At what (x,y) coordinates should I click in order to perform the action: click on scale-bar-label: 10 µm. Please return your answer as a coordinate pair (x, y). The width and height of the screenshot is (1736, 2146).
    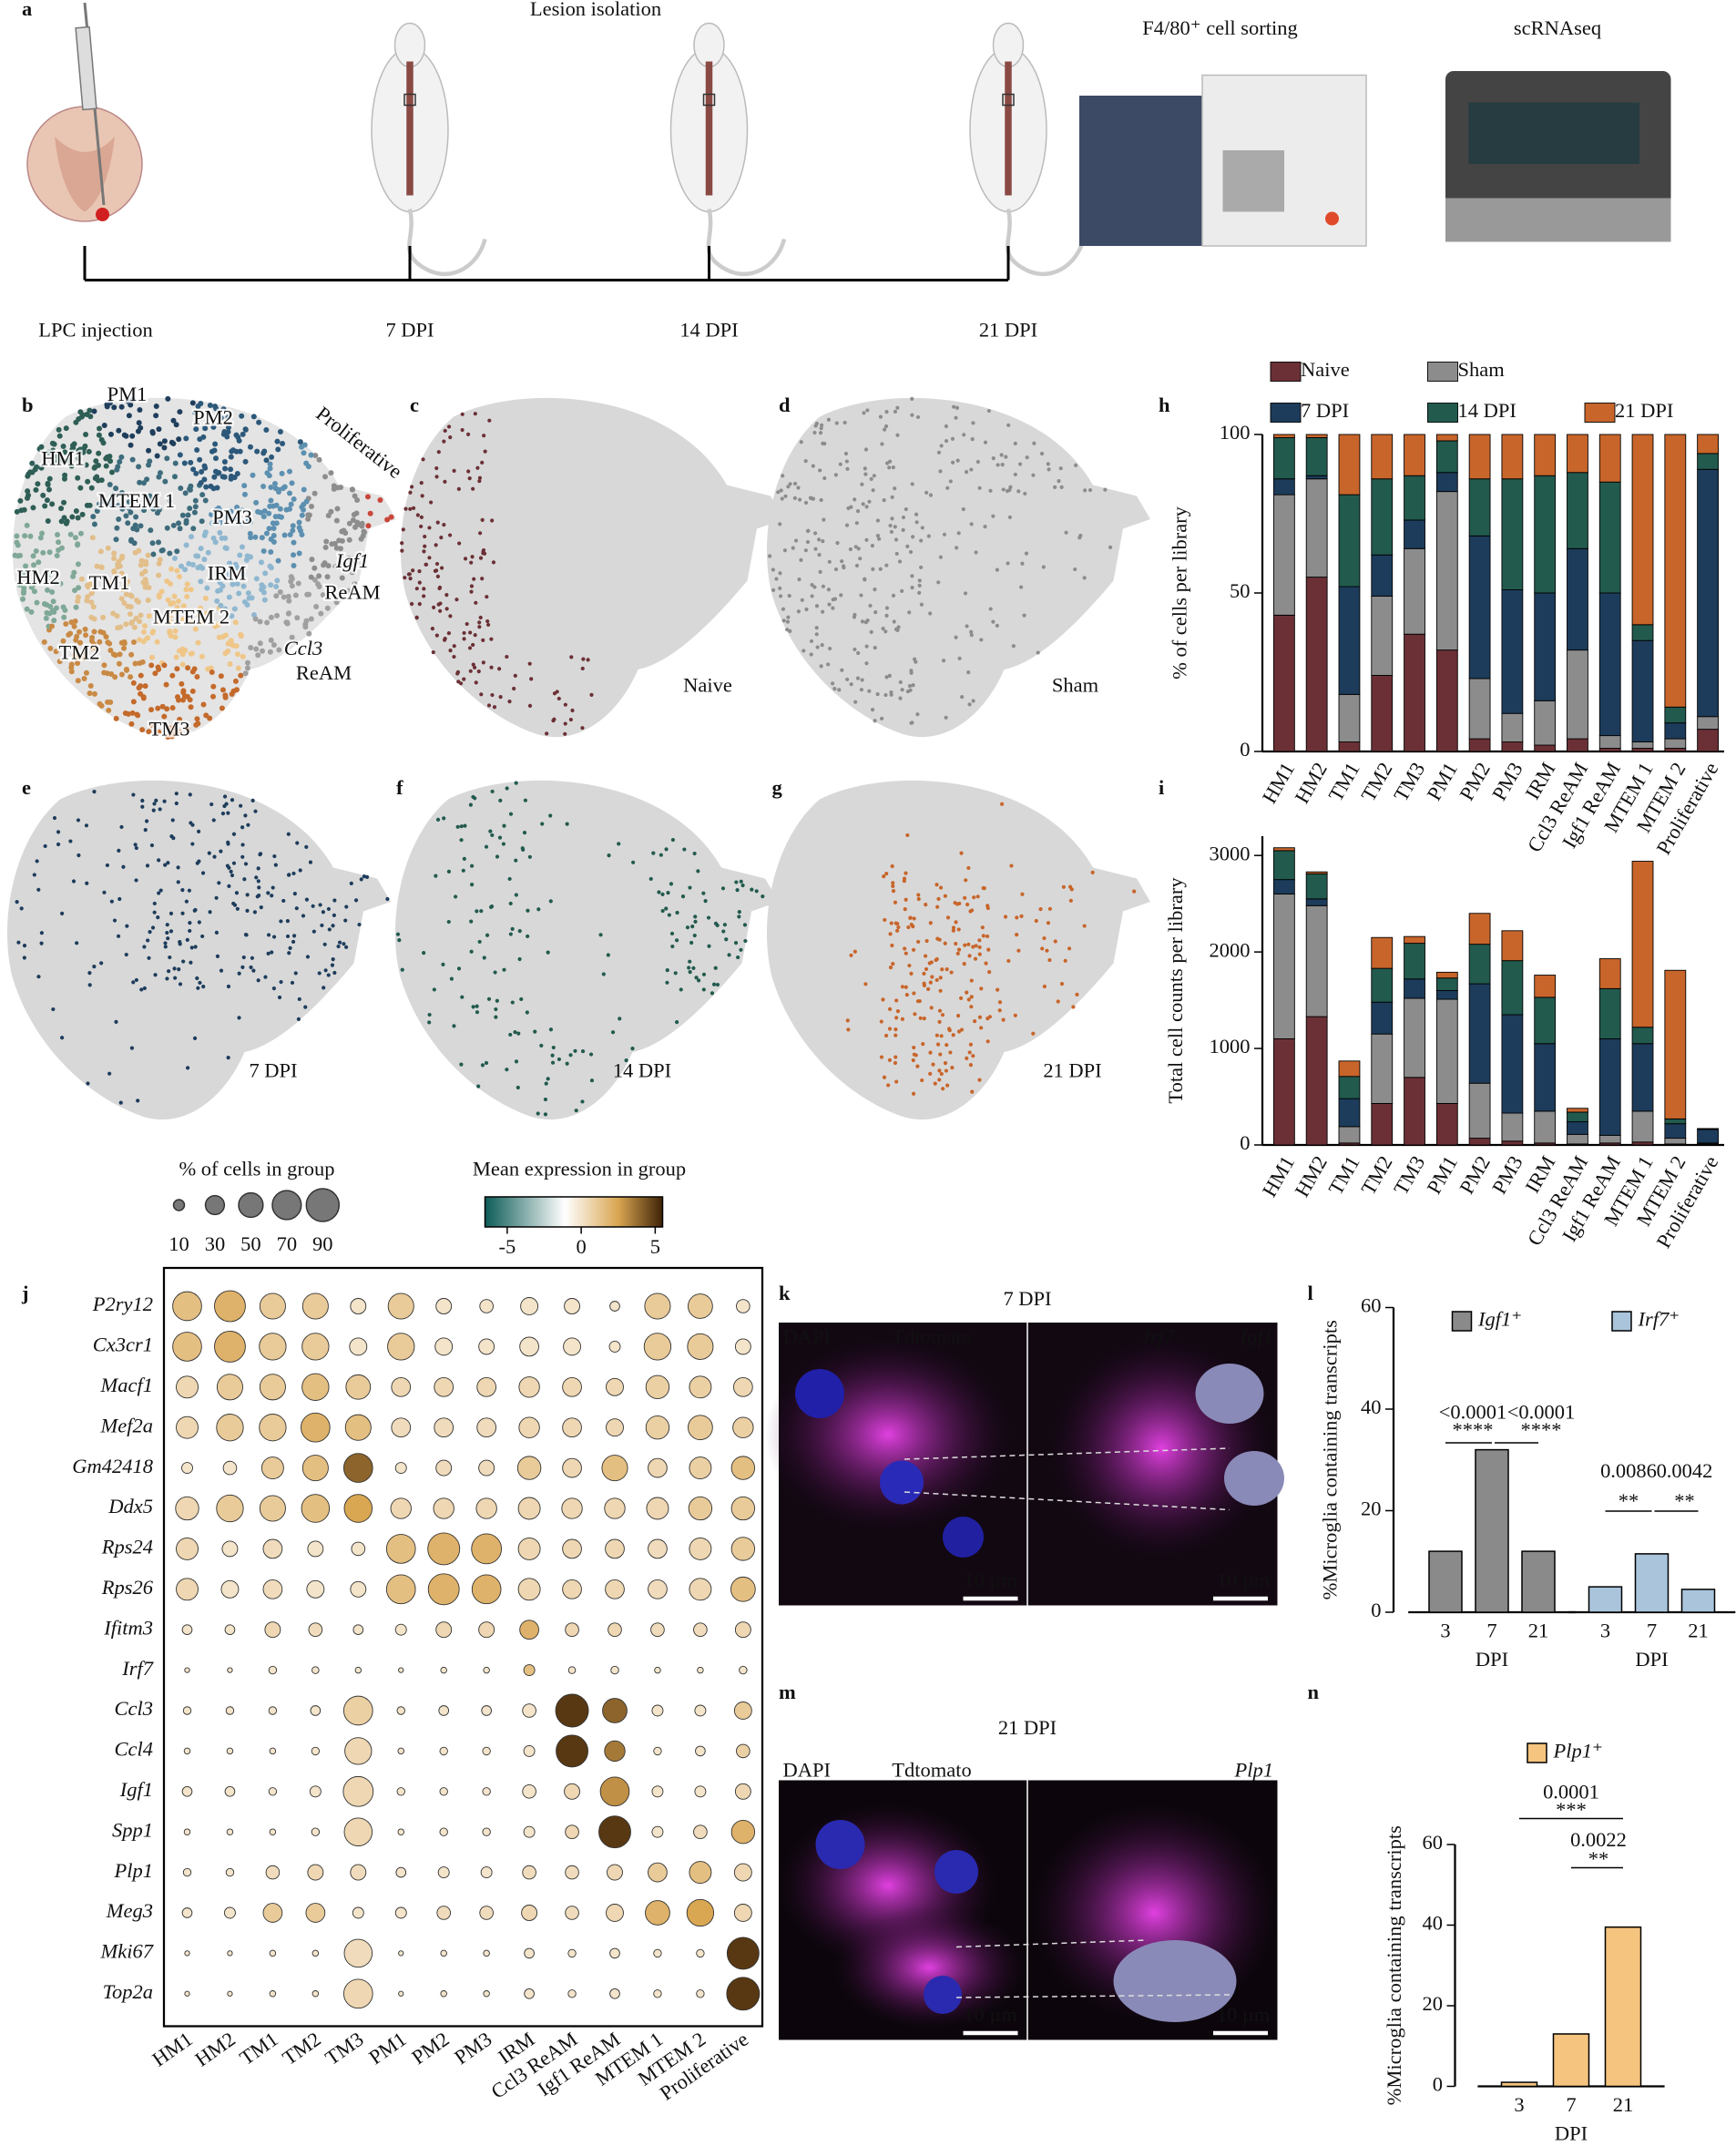
    Looking at the image, I should click on (1244, 1580).